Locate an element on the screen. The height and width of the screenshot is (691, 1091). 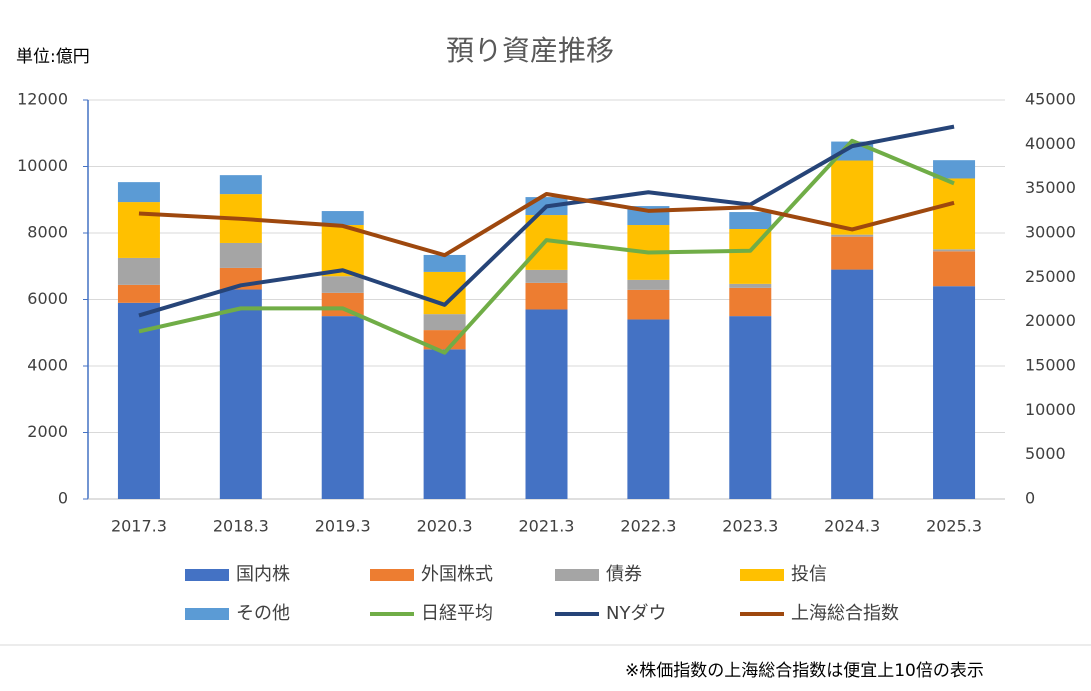
y-tick-label: 2000 is located at coordinates (47, 431).